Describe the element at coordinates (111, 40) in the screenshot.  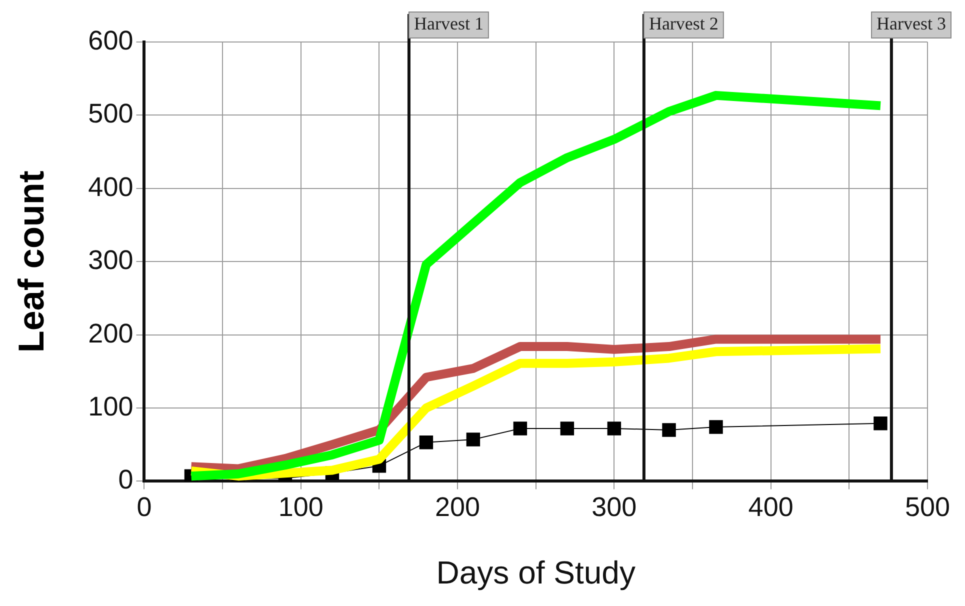
I see `y-tick-label: 600` at that location.